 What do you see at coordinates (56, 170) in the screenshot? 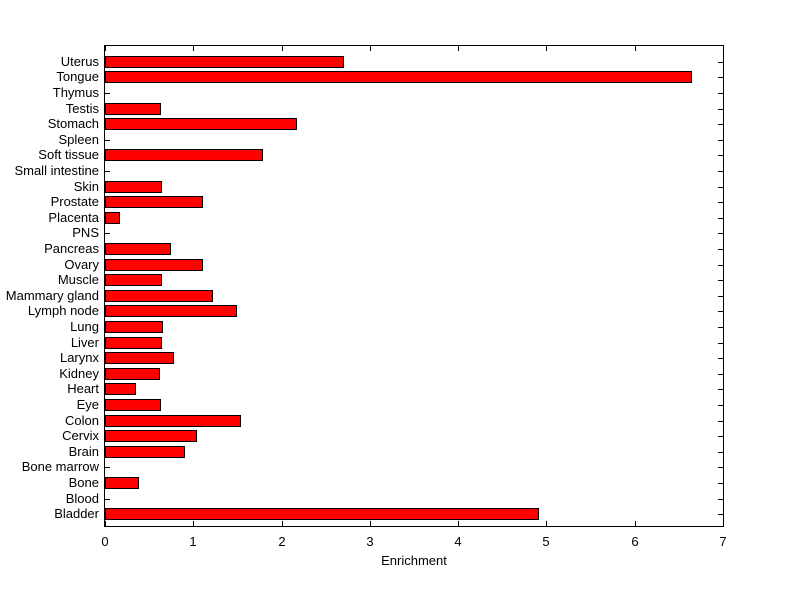
I see `y-tick-label: Small intestine` at bounding box center [56, 170].